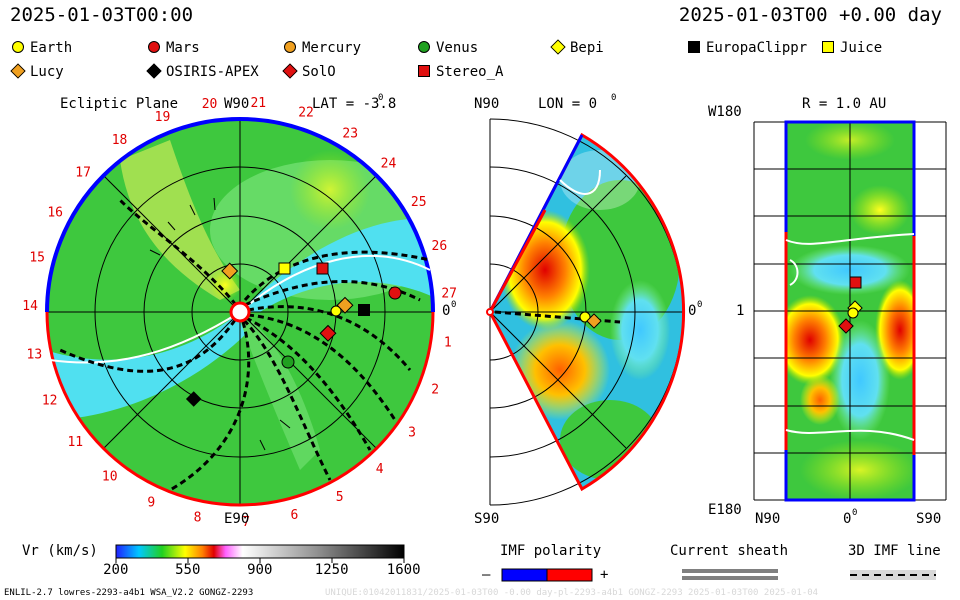 The height and width of the screenshot is (600, 960). What do you see at coordinates (55, 212) in the screenshot?
I see `carrington-label: 16` at bounding box center [55, 212].